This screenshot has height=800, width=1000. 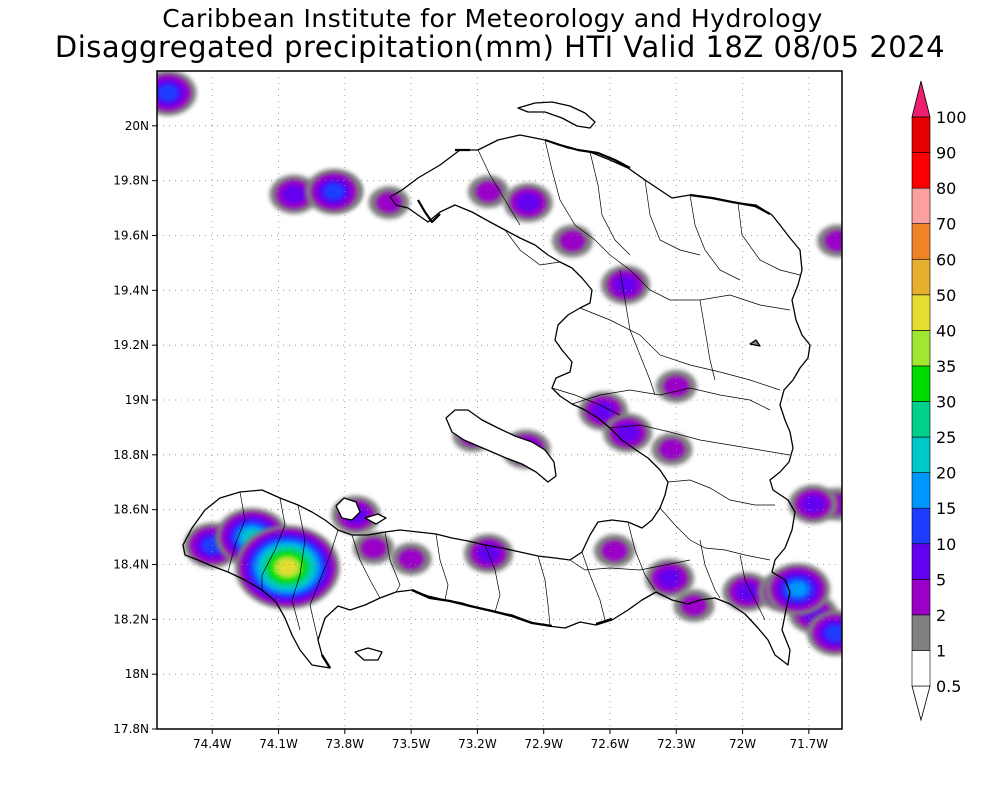 What do you see at coordinates (941, 650) in the screenshot?
I see `colorbar-label: 1` at bounding box center [941, 650].